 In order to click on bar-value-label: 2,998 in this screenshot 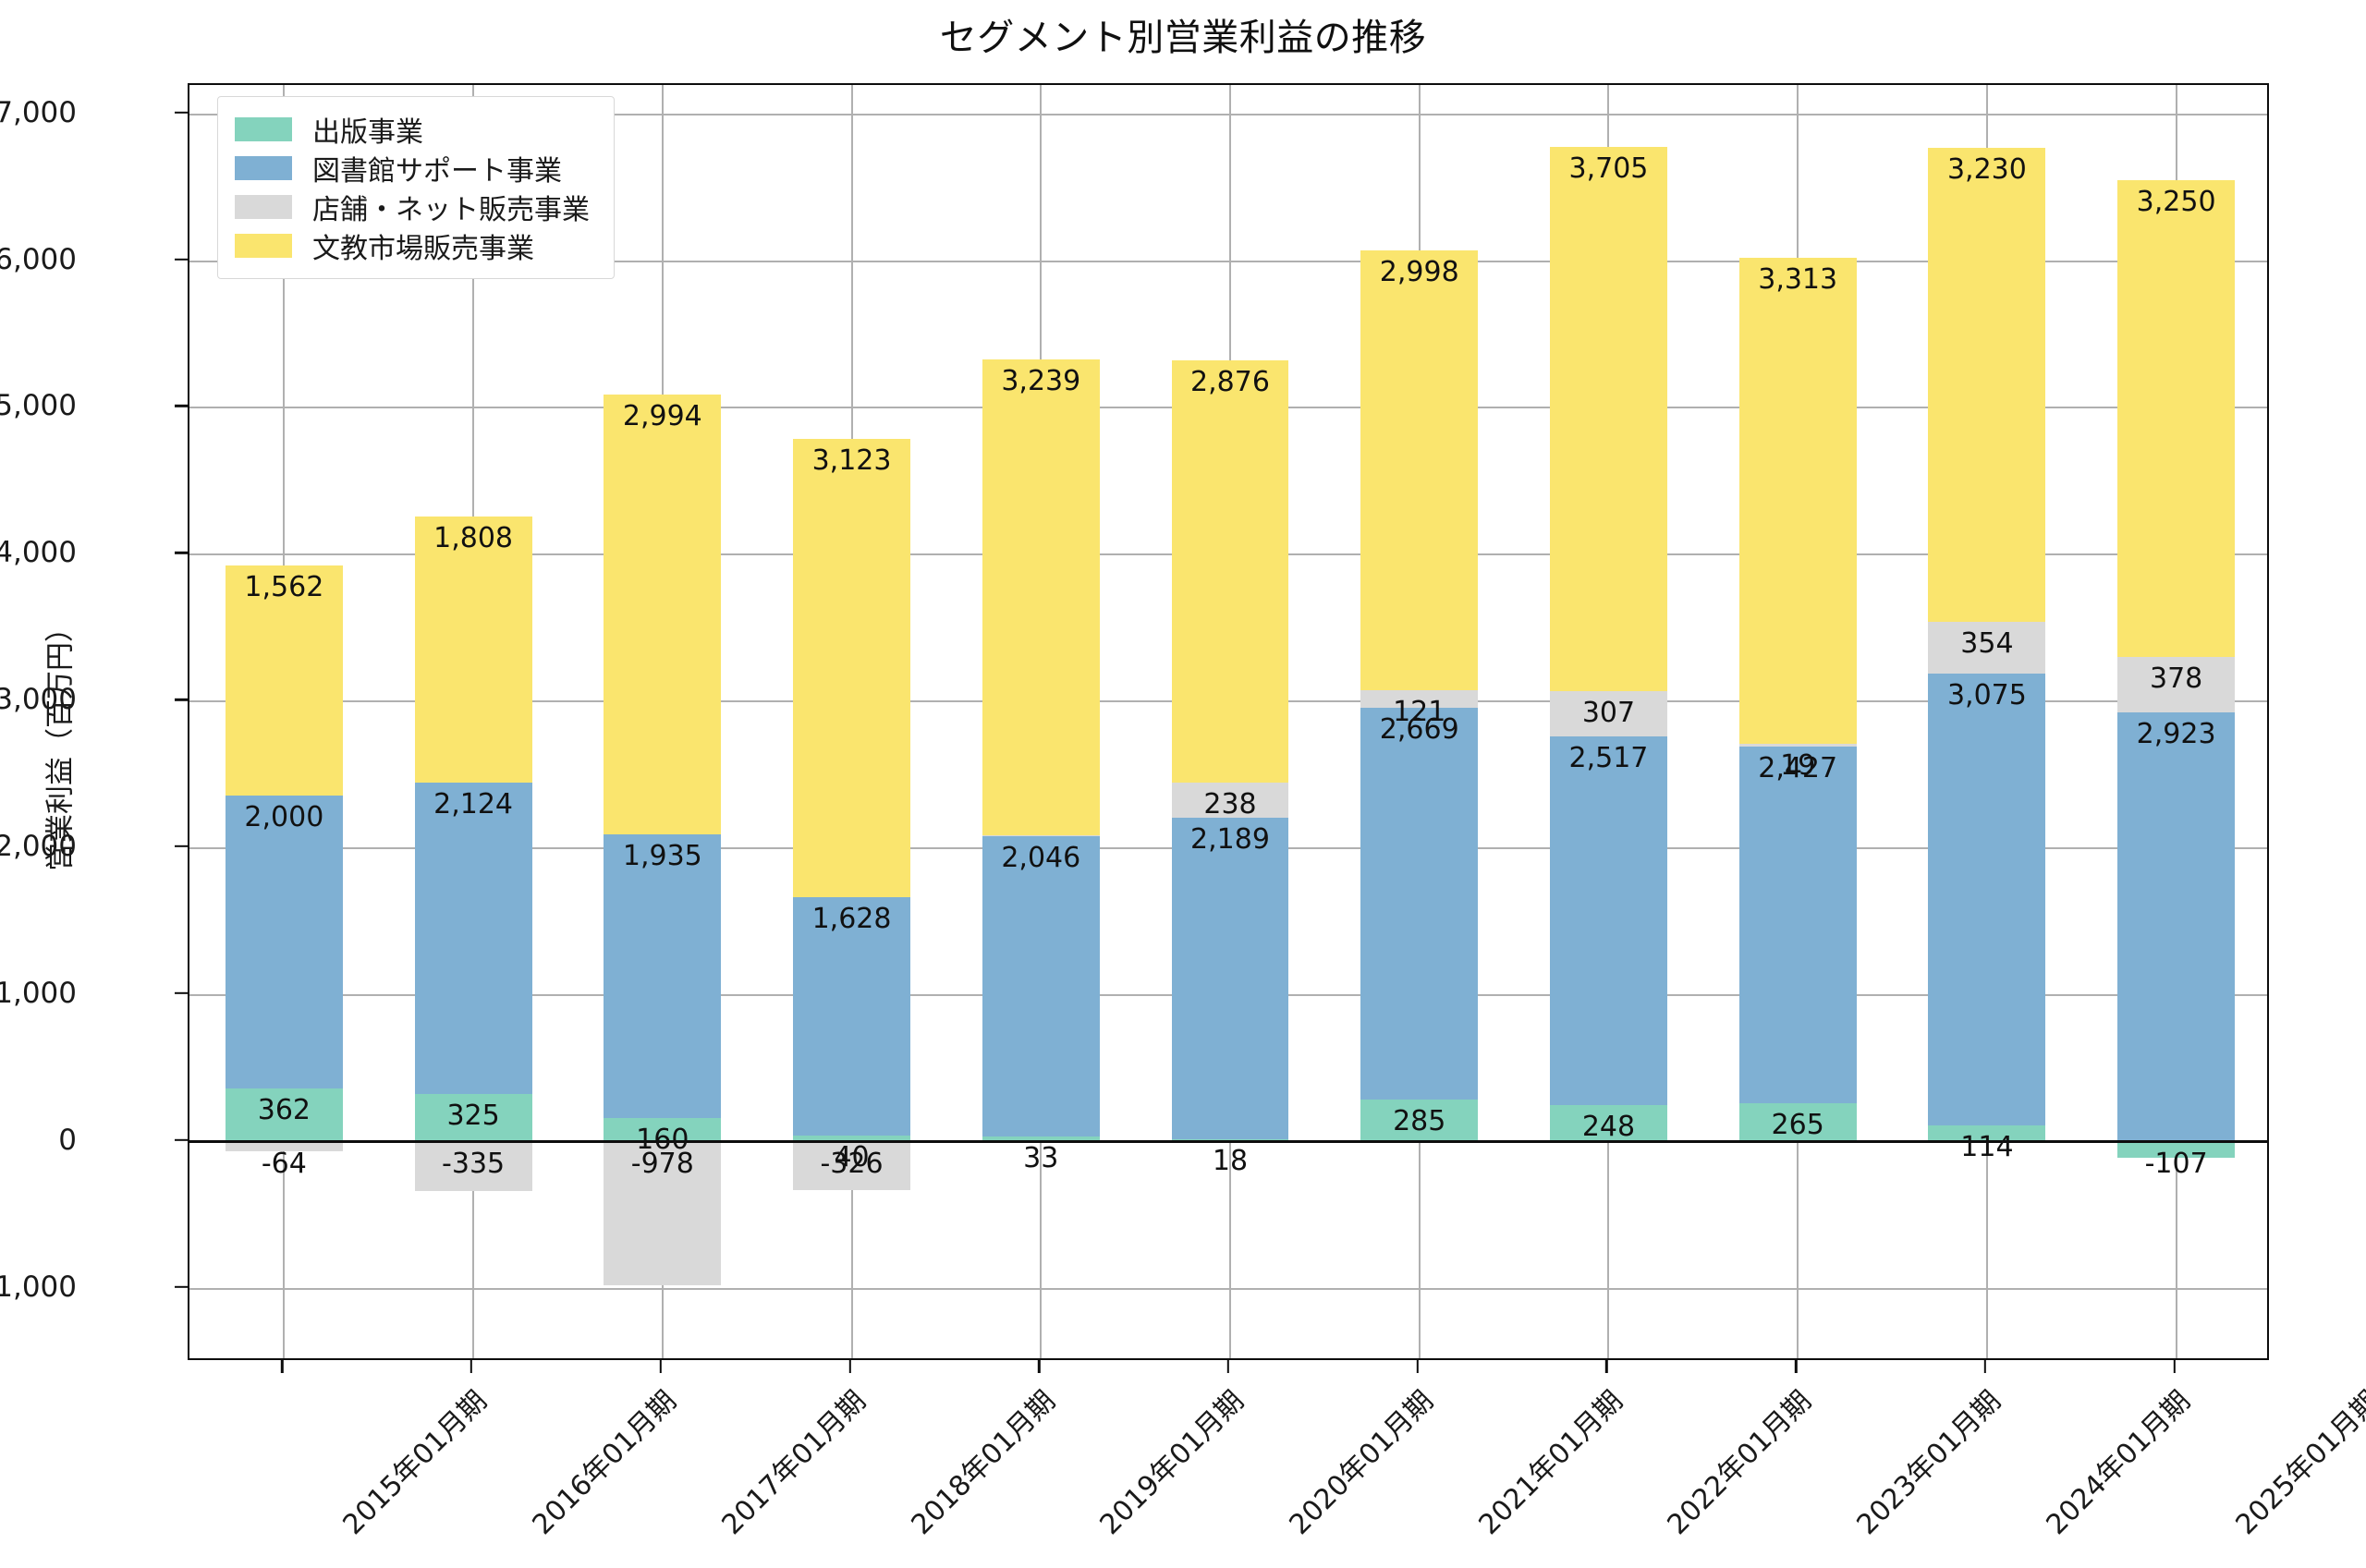, I will do `click(1419, 272)`.